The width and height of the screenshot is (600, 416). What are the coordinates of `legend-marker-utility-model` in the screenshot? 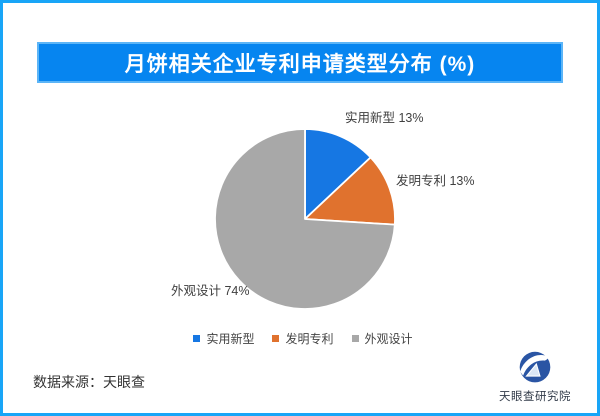 It's located at (197, 338).